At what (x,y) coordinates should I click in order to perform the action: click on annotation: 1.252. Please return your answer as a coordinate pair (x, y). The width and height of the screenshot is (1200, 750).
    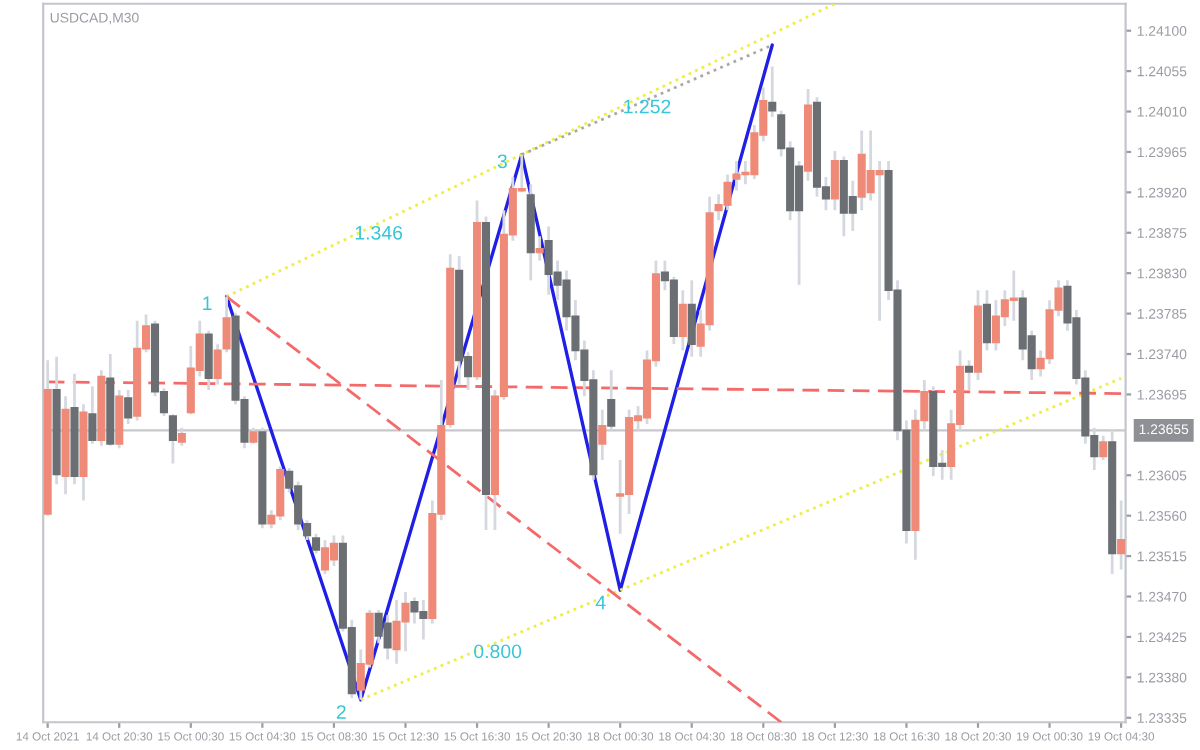
    Looking at the image, I should click on (647, 106).